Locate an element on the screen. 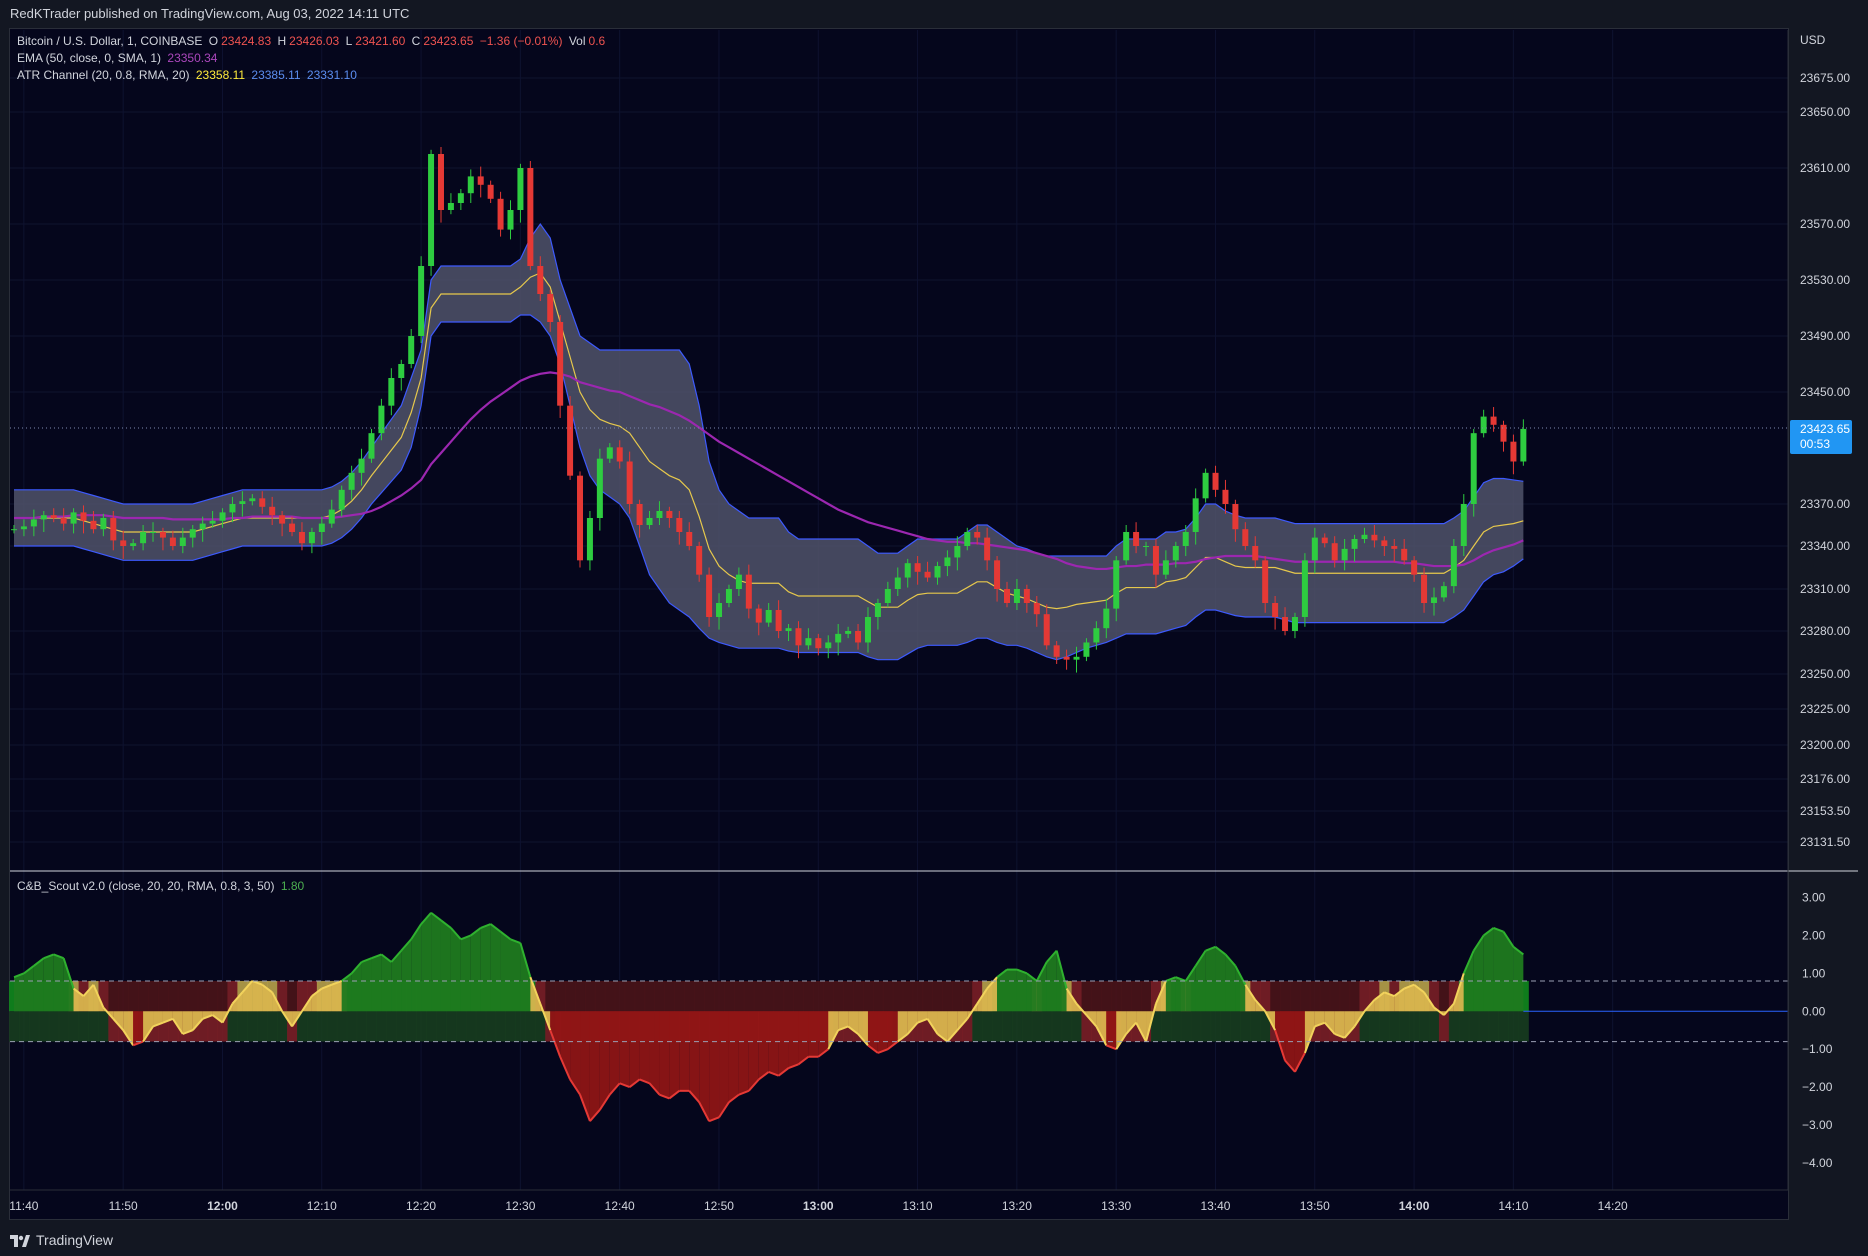 This screenshot has height=1256, width=1868. legend-symbol: Bitcoin / U.S. Dollar, 1, COINBASE is located at coordinates (110, 41).